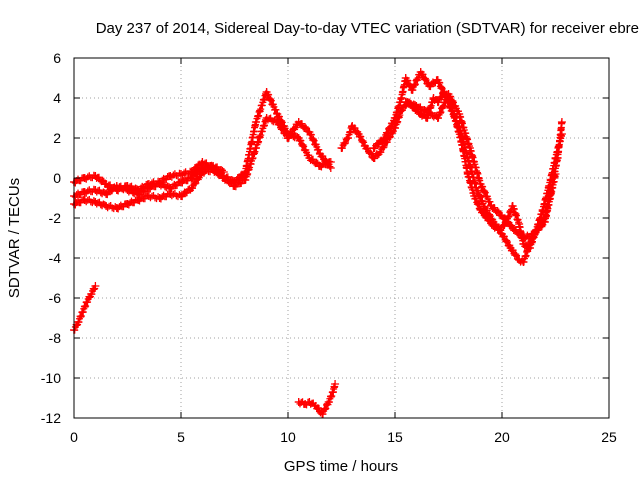  Describe the element at coordinates (57, 178) in the screenshot. I see `y-tick-label: 0` at that location.